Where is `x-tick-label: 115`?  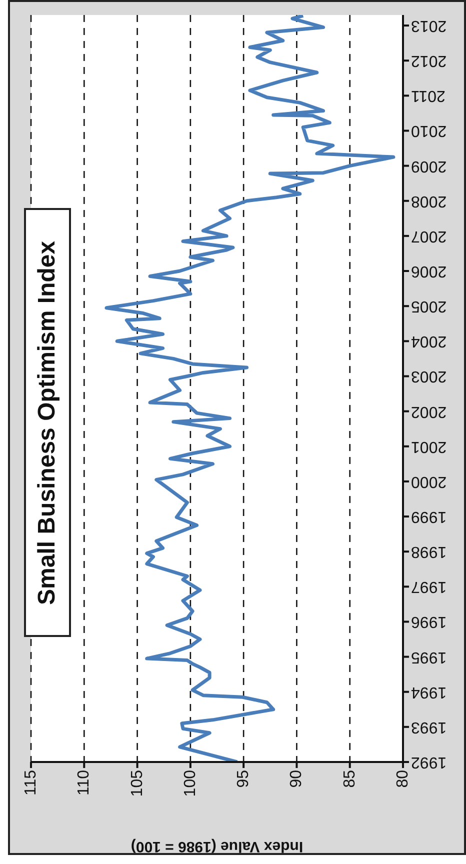 x-tick-label: 115 is located at coordinates (31, 783).